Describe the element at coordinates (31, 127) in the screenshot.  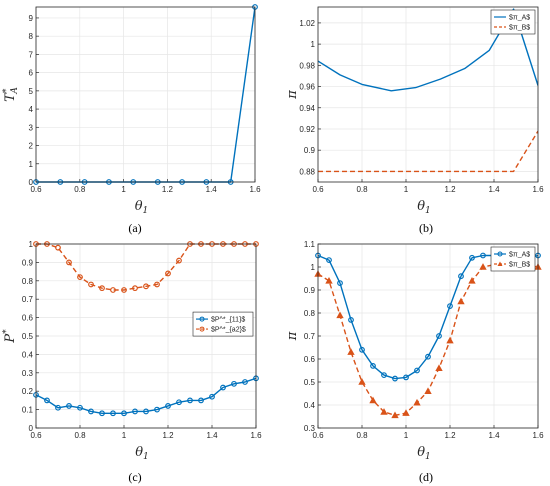
I see `y-tick-label: 3` at that location.